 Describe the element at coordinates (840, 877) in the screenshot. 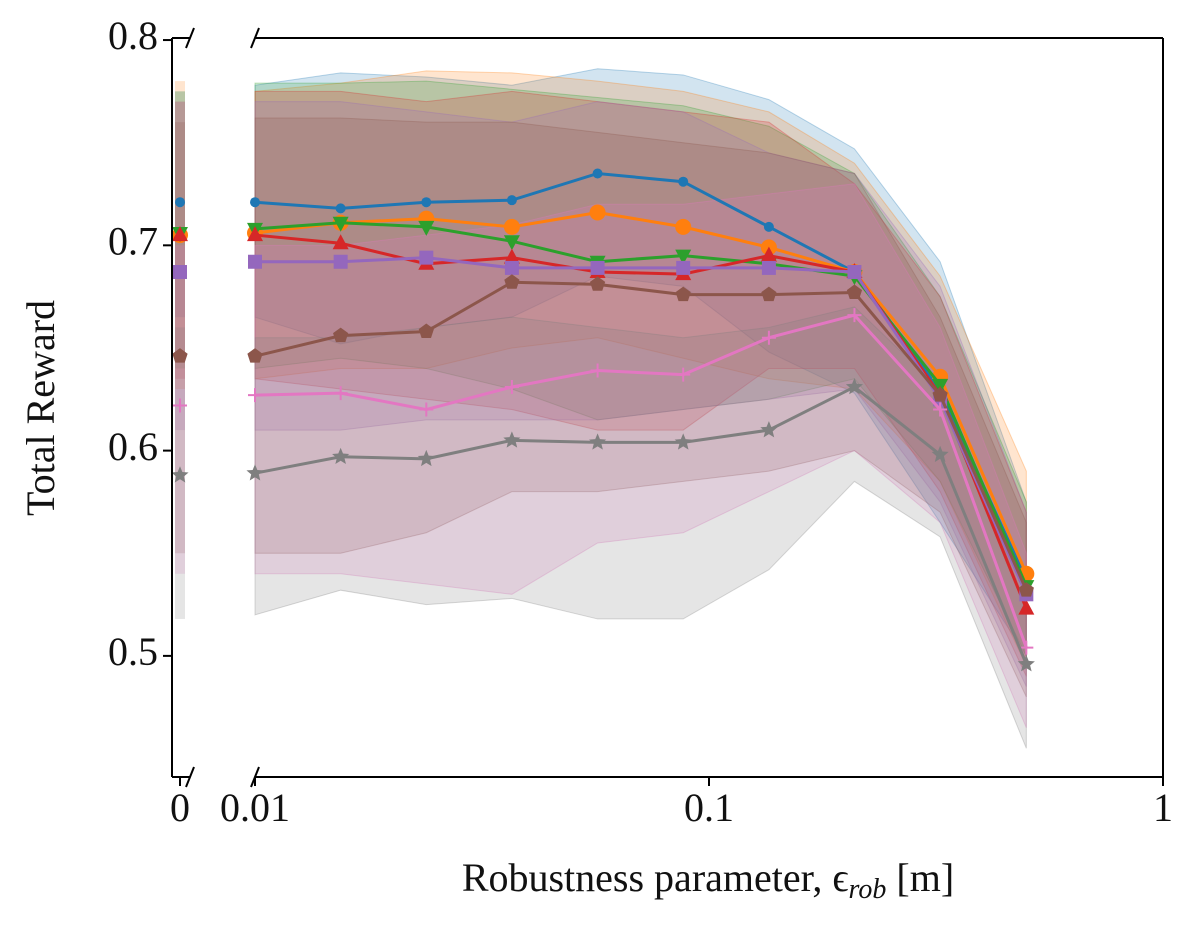

I see `x-label-symbol: ϵ` at that location.